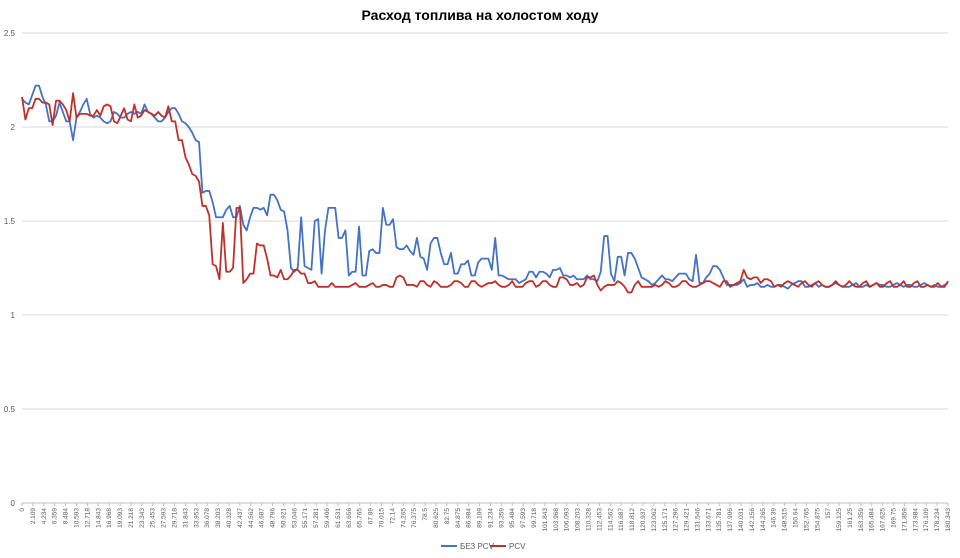 Image resolution: width=960 pixels, height=558 pixels. I want to click on x-tick-label: 91.234, so click(490, 518).